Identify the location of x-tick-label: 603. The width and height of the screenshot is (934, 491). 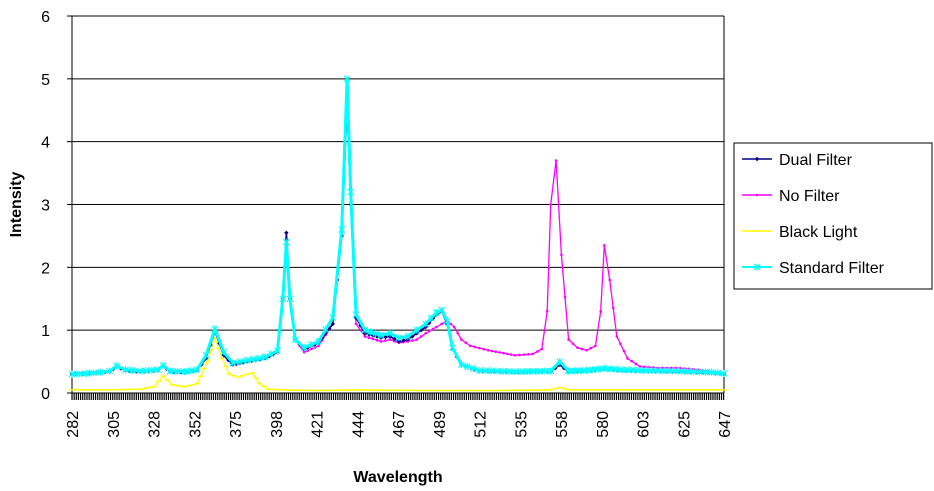
(644, 424).